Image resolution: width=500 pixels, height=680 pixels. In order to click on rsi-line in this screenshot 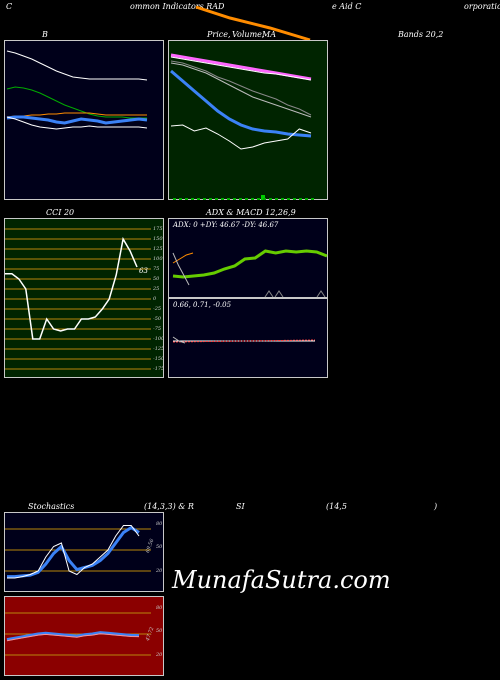, I will do `click(73, 636)`.